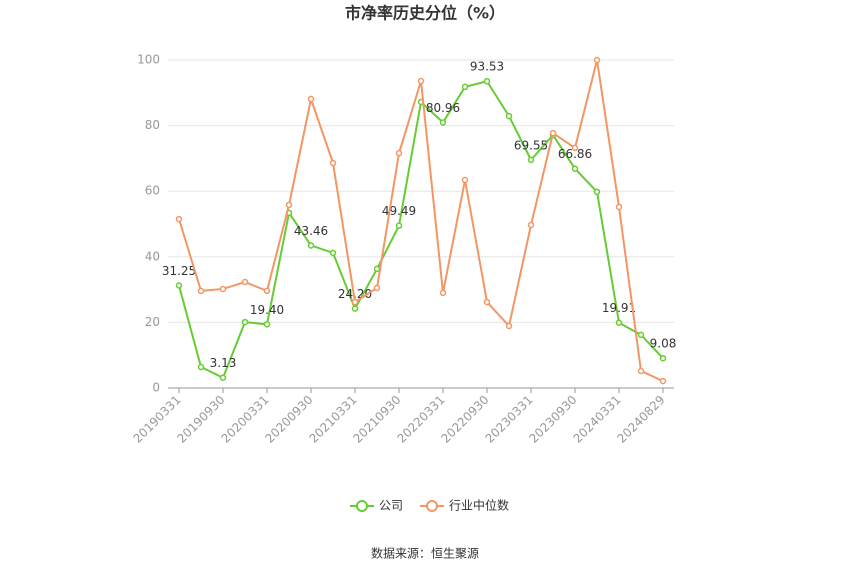  I want to click on legend-label: 公司, so click(391, 506).